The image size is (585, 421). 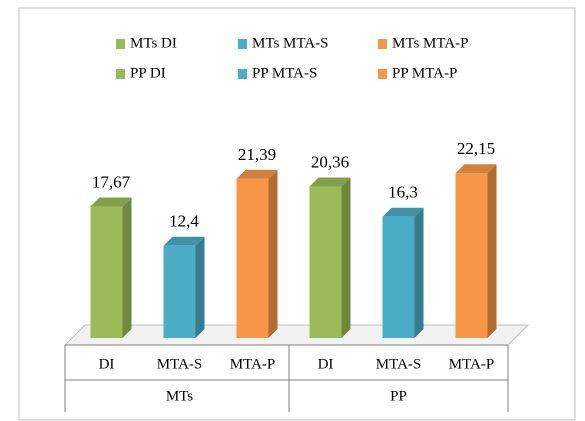 I want to click on legend-label: PP DI, so click(x=148, y=73).